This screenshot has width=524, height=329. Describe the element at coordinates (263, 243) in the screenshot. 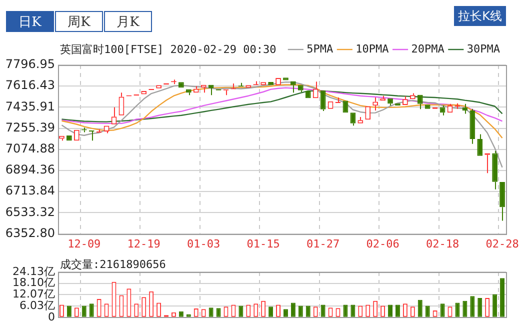

I see `x-tick-label: 01-15` at that location.